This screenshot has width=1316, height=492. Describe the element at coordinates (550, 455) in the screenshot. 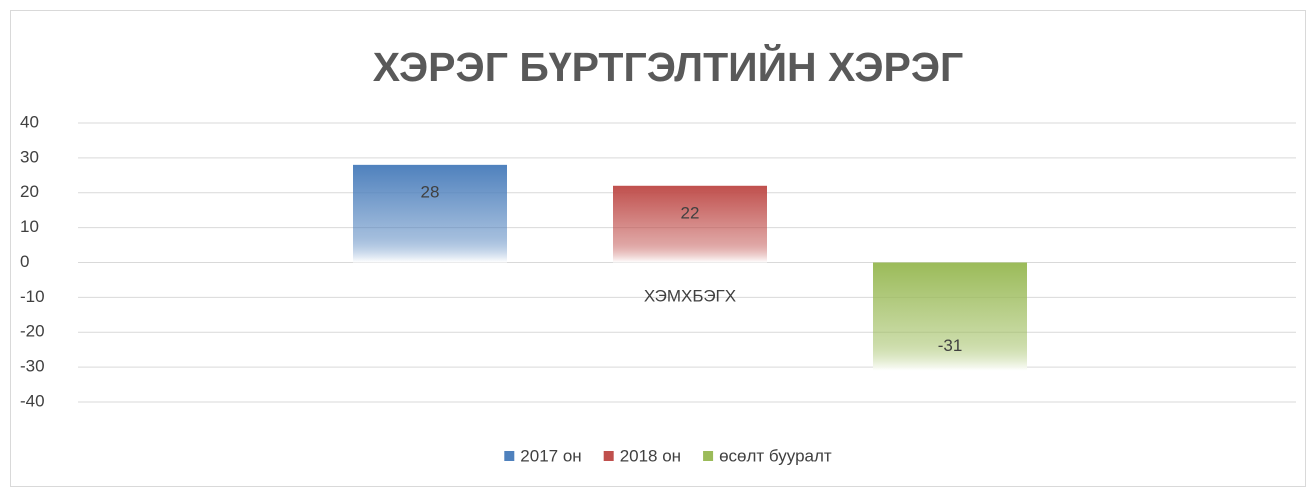

I see `legend-label: 2017 он` at that location.